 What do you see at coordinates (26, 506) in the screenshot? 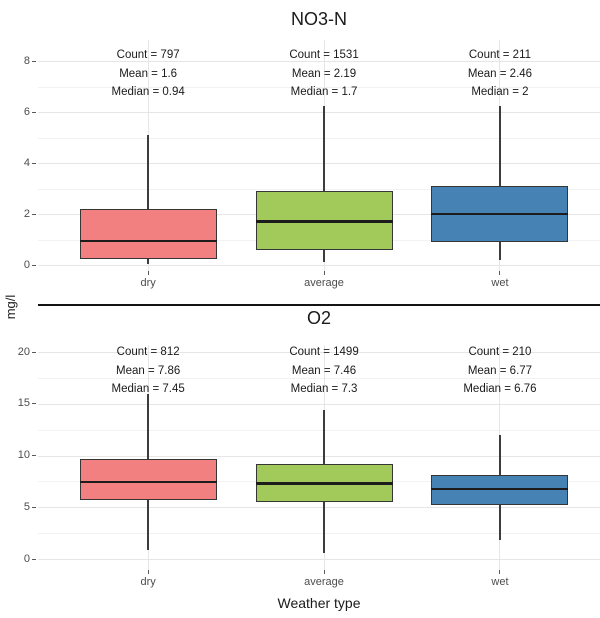
I see `y-tick-label: 5` at bounding box center [26, 506].